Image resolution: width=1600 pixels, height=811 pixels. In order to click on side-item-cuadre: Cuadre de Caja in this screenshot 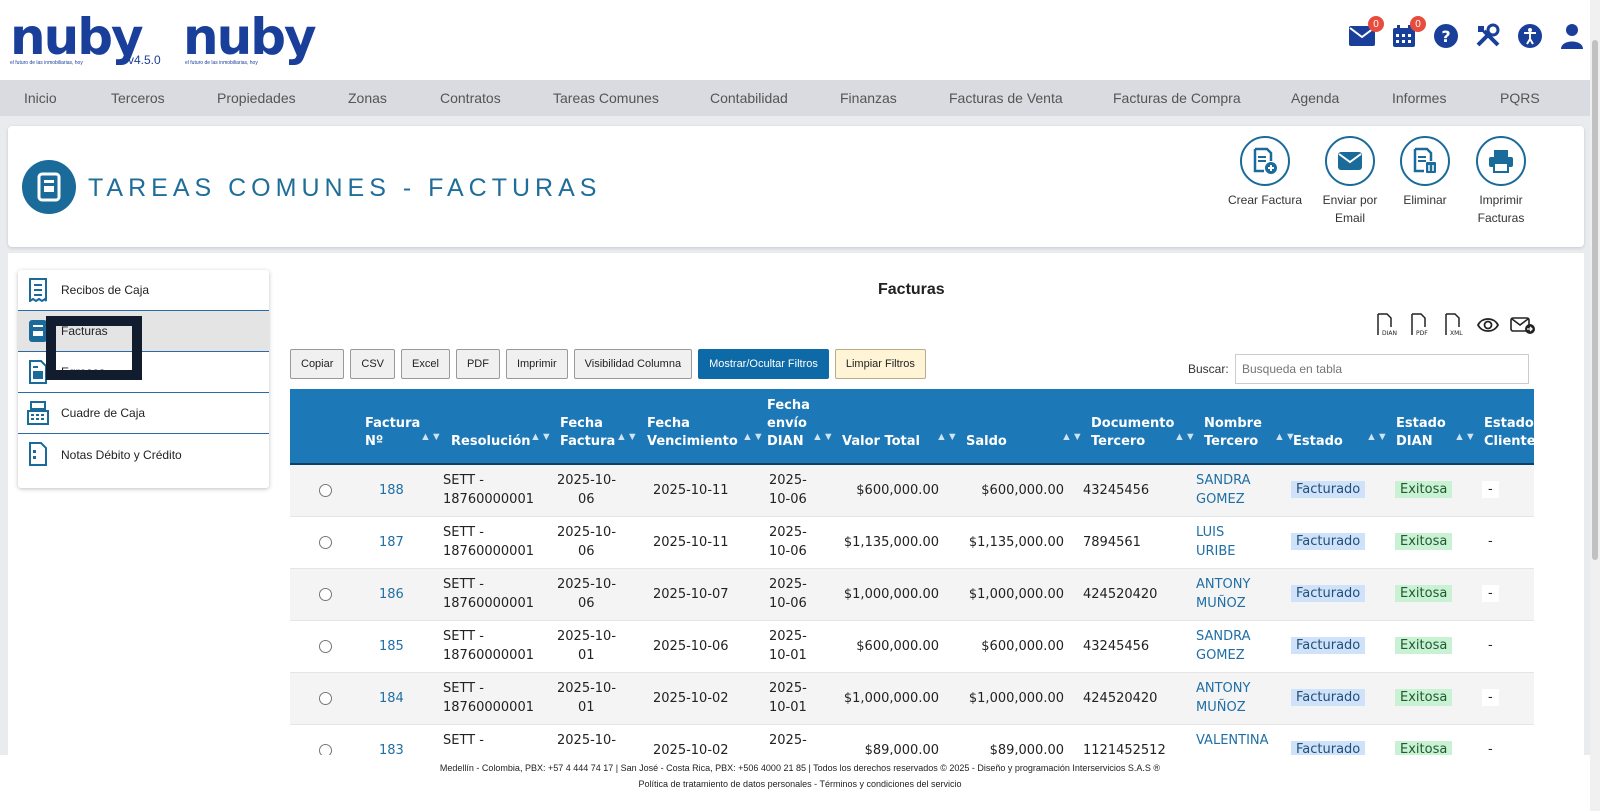, I will do `click(143, 413)`.